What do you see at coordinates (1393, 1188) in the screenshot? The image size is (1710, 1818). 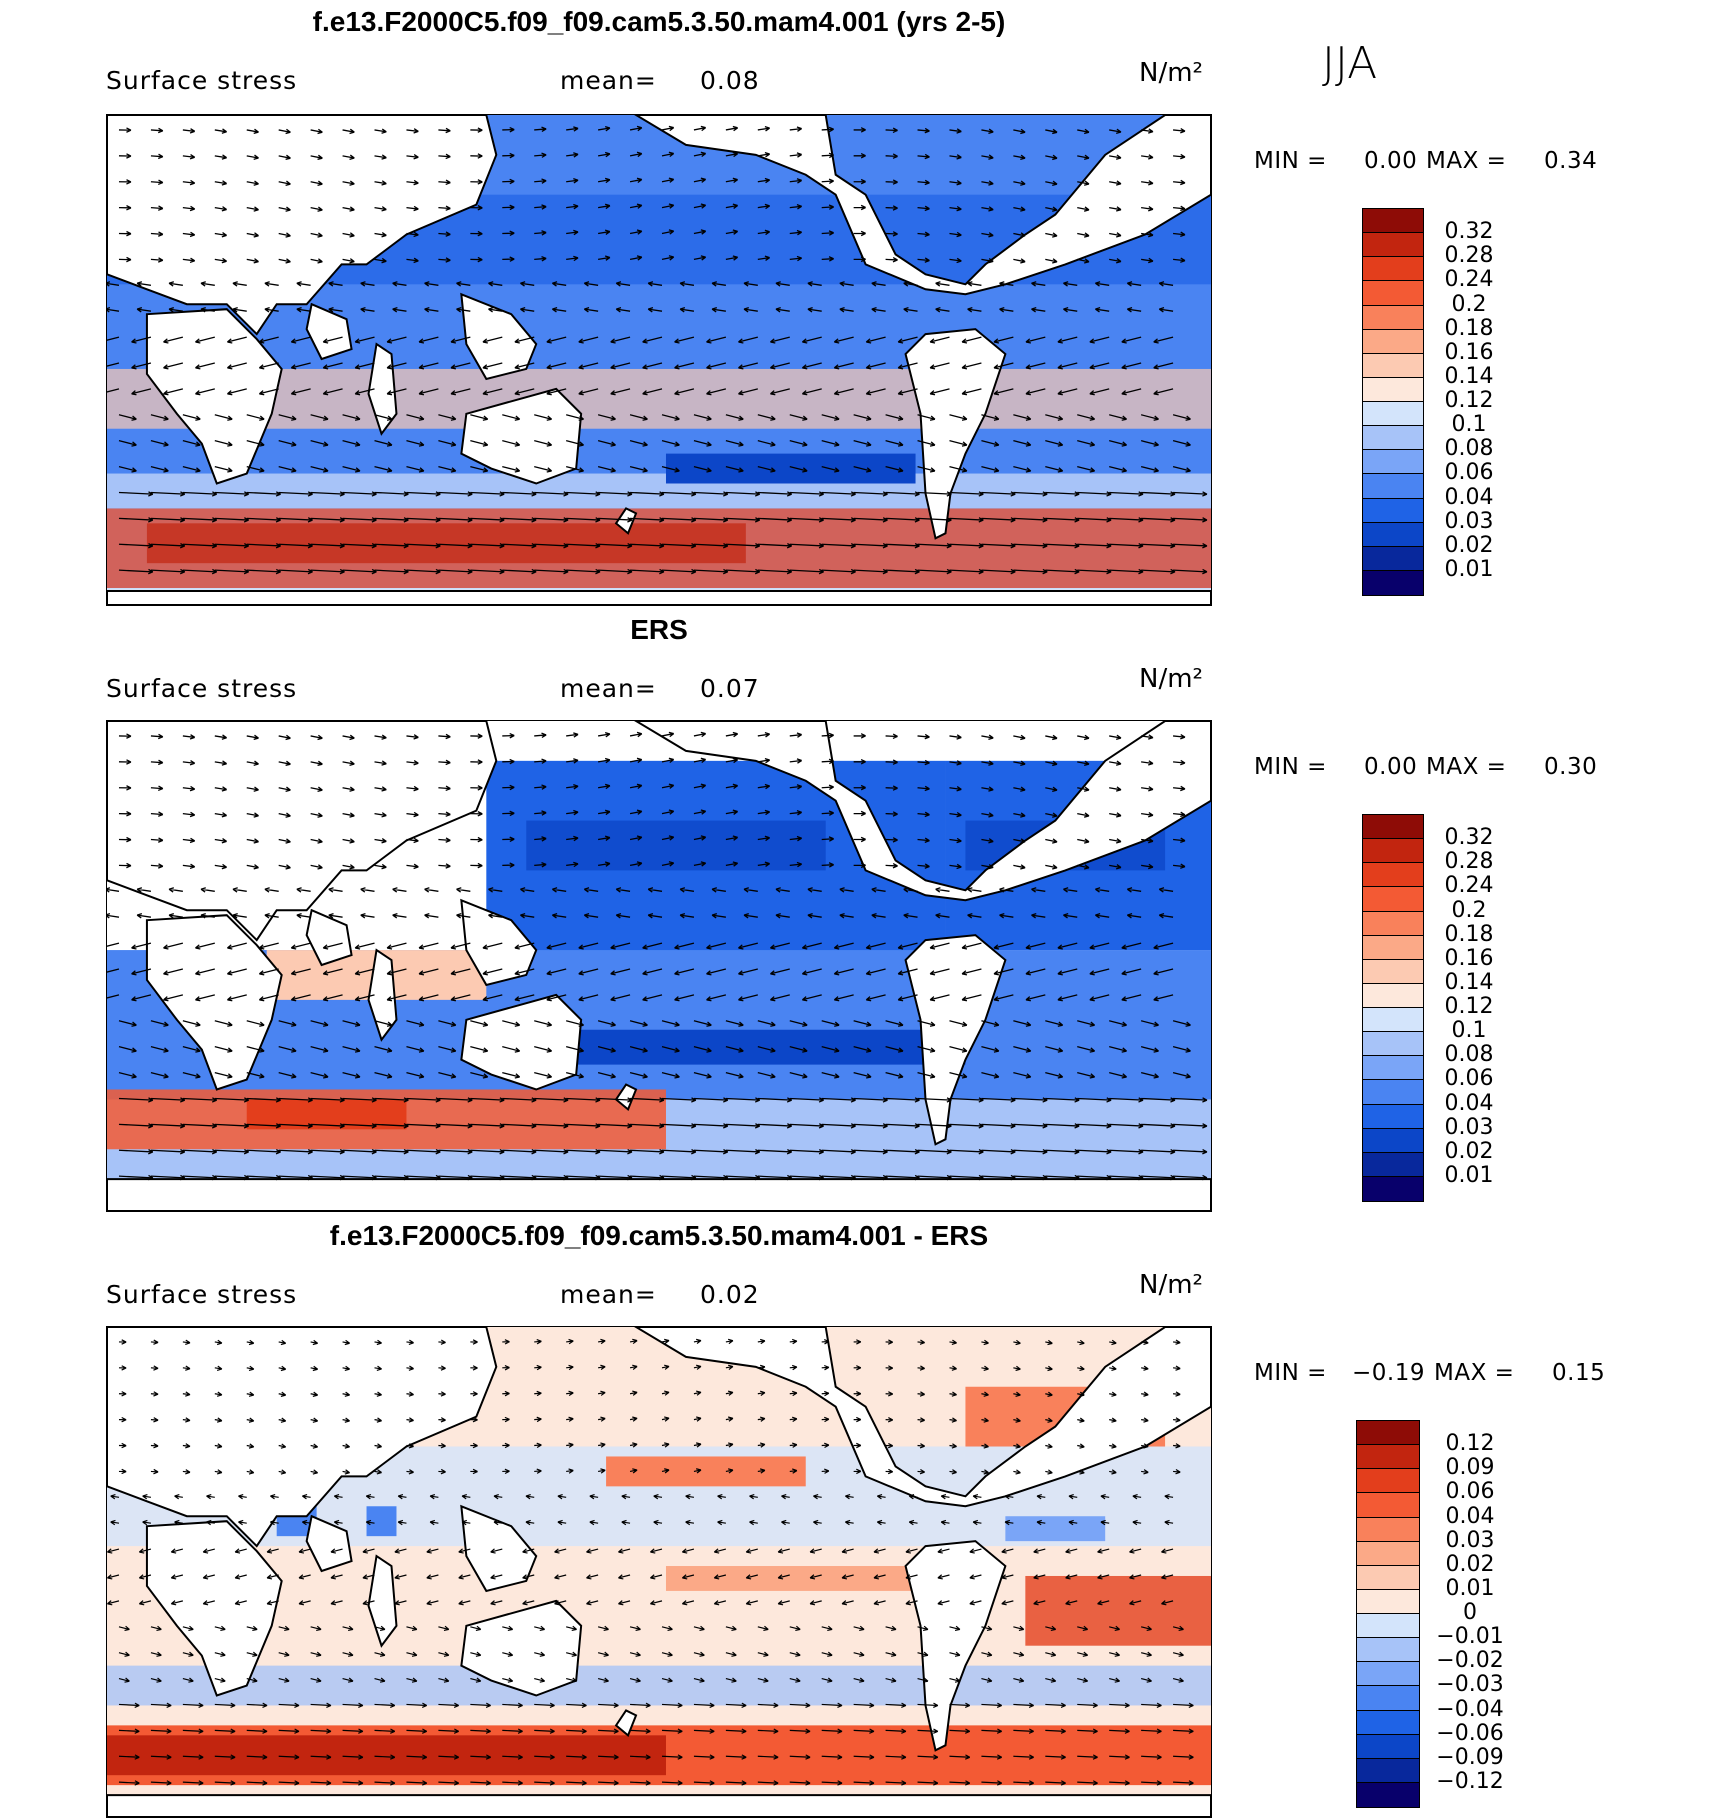 I see `colorbar-swatch` at bounding box center [1393, 1188].